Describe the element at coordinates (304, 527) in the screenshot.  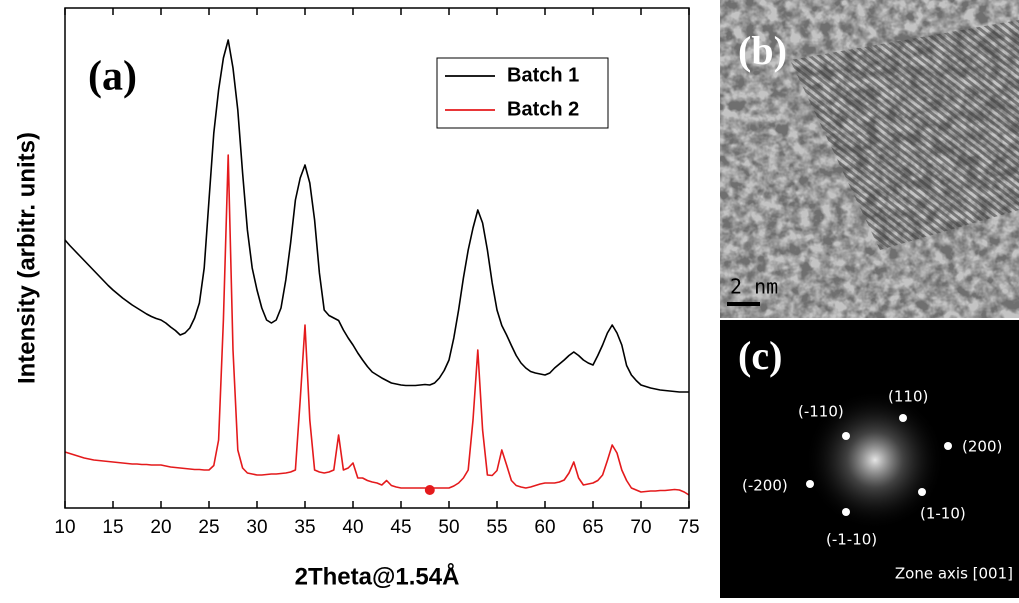
I see `x-tick-label: 35` at that location.